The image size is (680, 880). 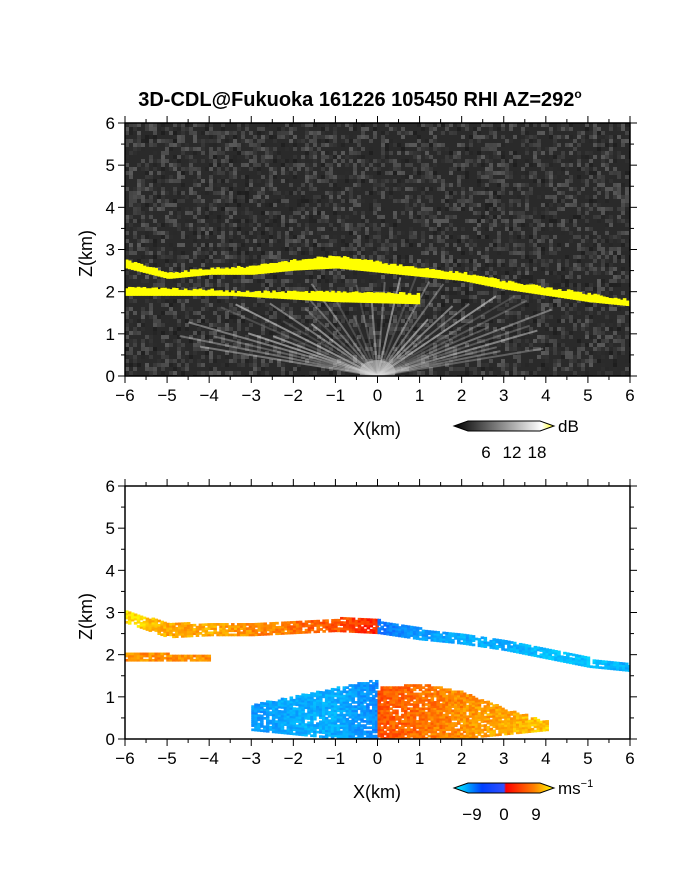 What do you see at coordinates (568, 426) in the screenshot?
I see `reflectivity-colorbar-unit: dB` at bounding box center [568, 426].